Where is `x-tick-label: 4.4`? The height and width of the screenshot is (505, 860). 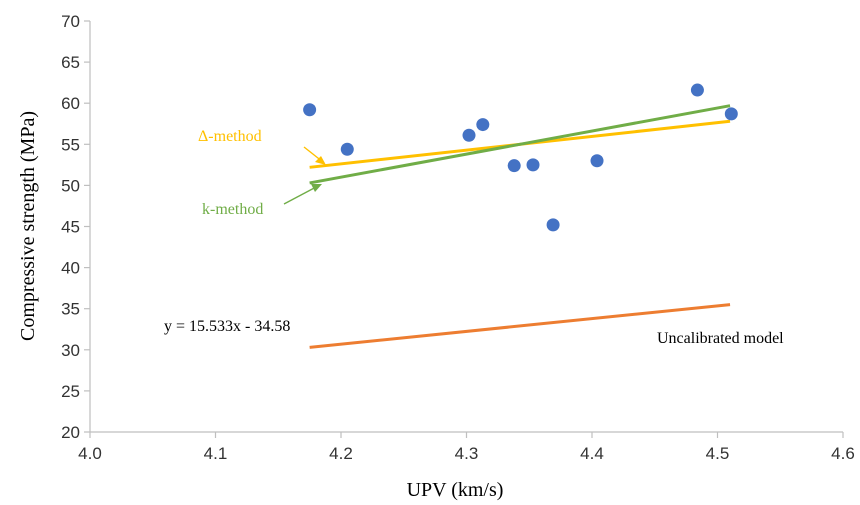 x-tick-label: 4.4 is located at coordinates (592, 453).